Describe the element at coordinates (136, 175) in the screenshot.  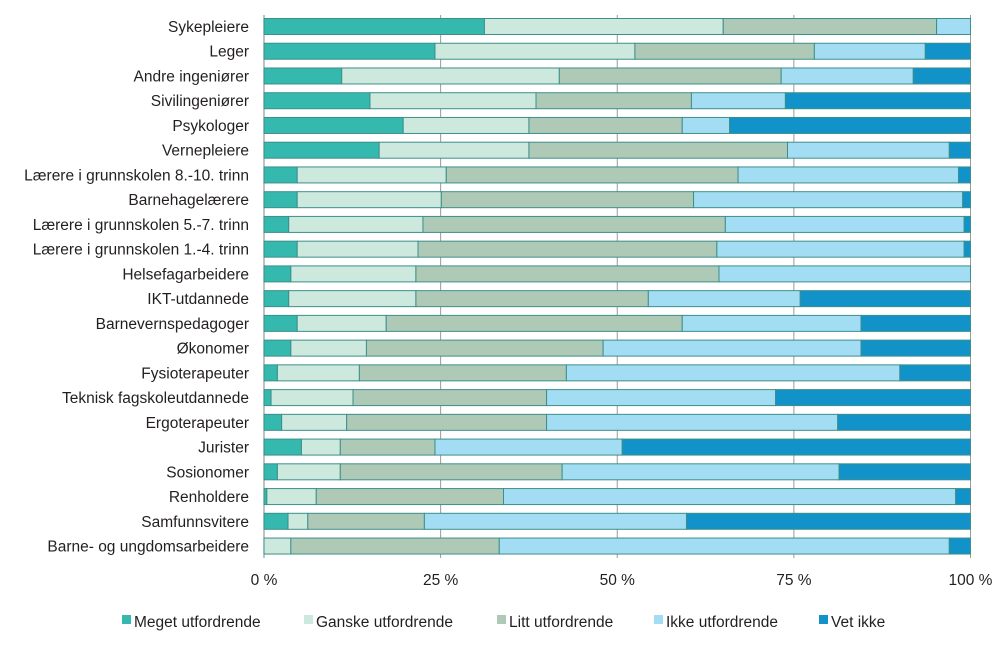
I see `category-label: Lærere i grunnskolen 8.-10. trinn` at that location.